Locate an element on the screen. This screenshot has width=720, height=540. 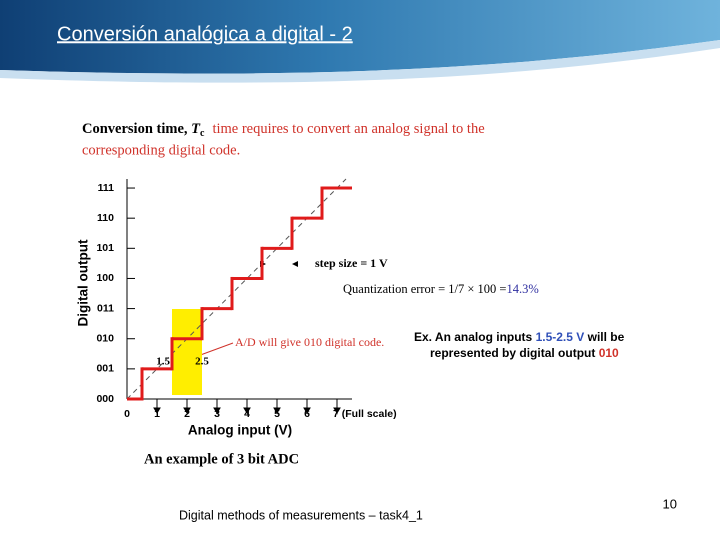
y-tick-label: 100 is located at coordinates (105, 278).